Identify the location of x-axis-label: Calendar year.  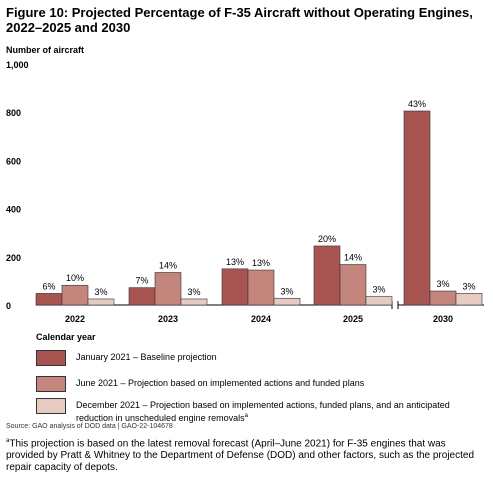
(66, 337).